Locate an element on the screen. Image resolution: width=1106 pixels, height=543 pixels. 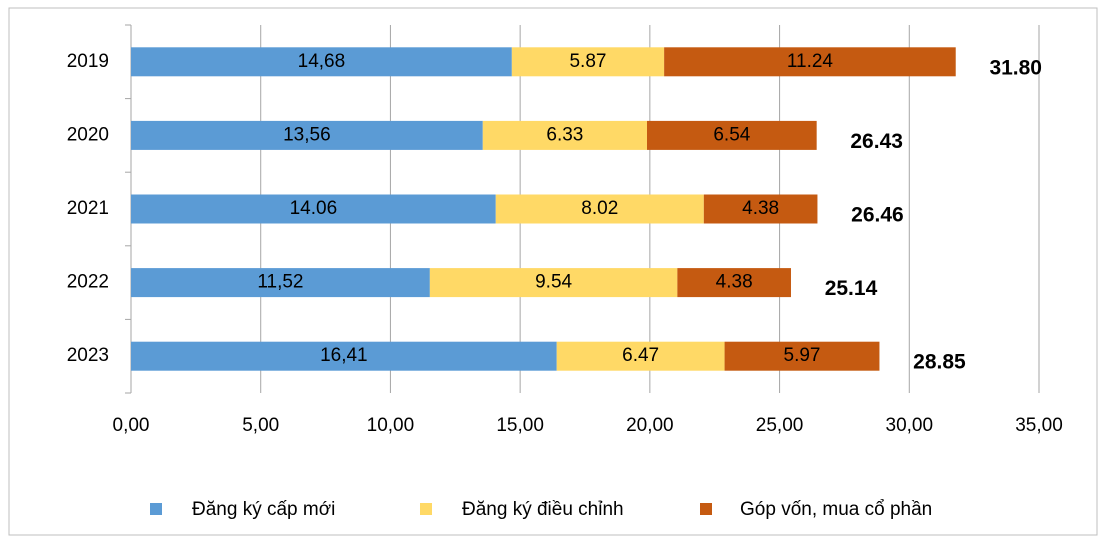
total-label: 26.46 is located at coordinates (877, 215).